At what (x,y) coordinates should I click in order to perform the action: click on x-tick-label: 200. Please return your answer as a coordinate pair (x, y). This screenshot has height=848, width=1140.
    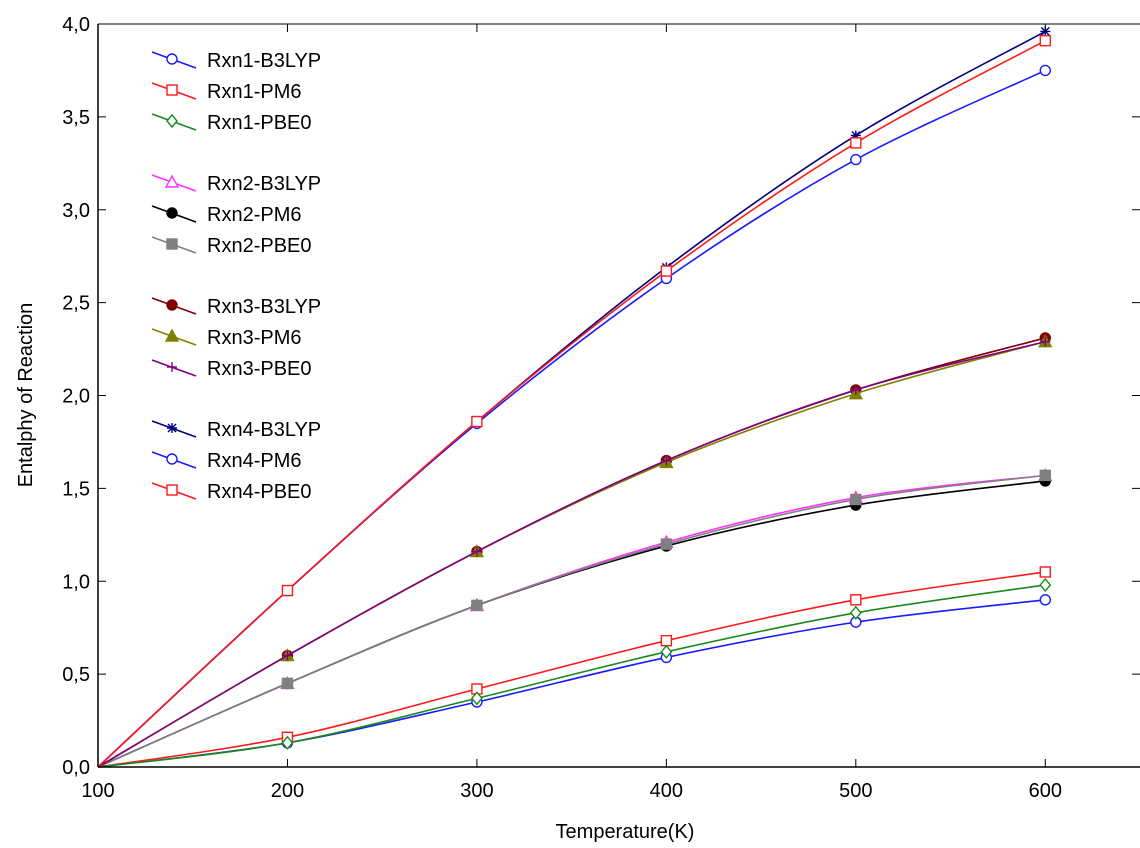
    Looking at the image, I should click on (287, 791).